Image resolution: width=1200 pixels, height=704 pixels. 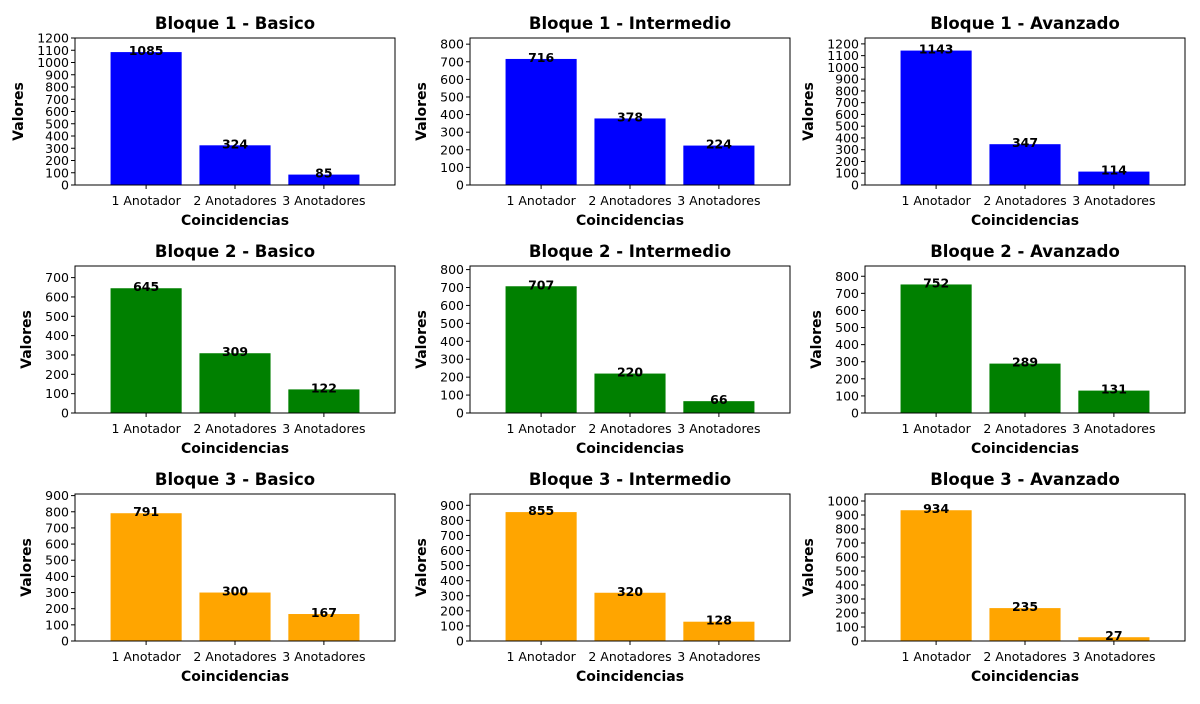 I want to click on y-tick-label: 1100, so click(x=843, y=55).